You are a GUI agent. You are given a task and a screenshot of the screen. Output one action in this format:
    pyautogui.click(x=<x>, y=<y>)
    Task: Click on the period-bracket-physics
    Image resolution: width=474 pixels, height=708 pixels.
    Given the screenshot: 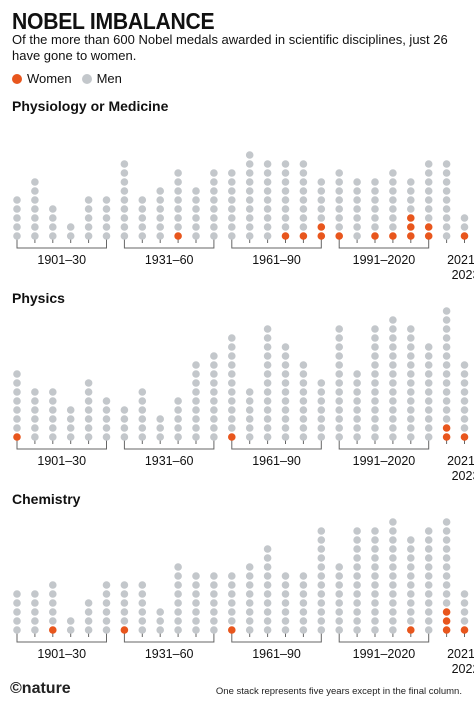 What is the action you would take?
    pyautogui.click(x=169, y=447)
    